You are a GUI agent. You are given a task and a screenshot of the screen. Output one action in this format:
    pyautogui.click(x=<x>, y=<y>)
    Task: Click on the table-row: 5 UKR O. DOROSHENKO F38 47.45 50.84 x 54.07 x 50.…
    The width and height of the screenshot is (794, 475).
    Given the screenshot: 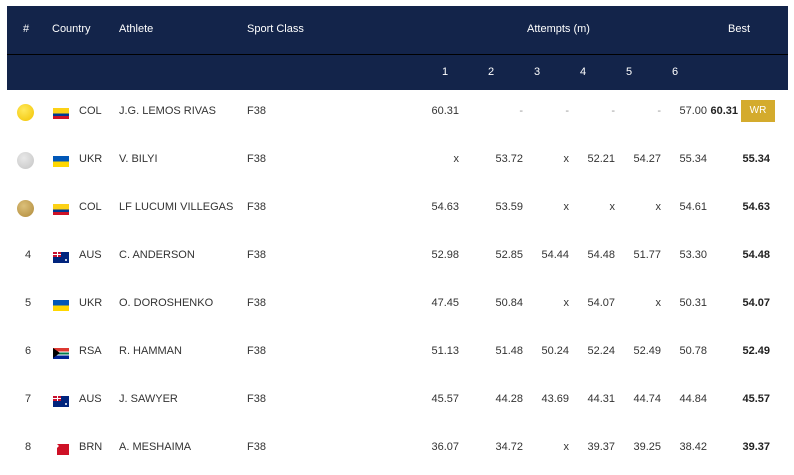 What is the action you would take?
    pyautogui.click(x=397, y=306)
    